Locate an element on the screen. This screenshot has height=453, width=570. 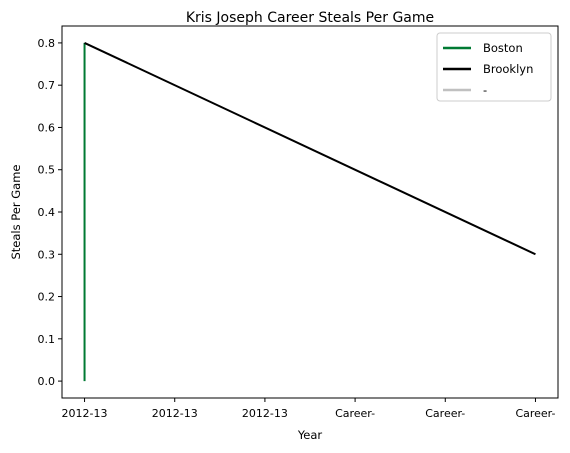
legend-label: - is located at coordinates (485, 90).